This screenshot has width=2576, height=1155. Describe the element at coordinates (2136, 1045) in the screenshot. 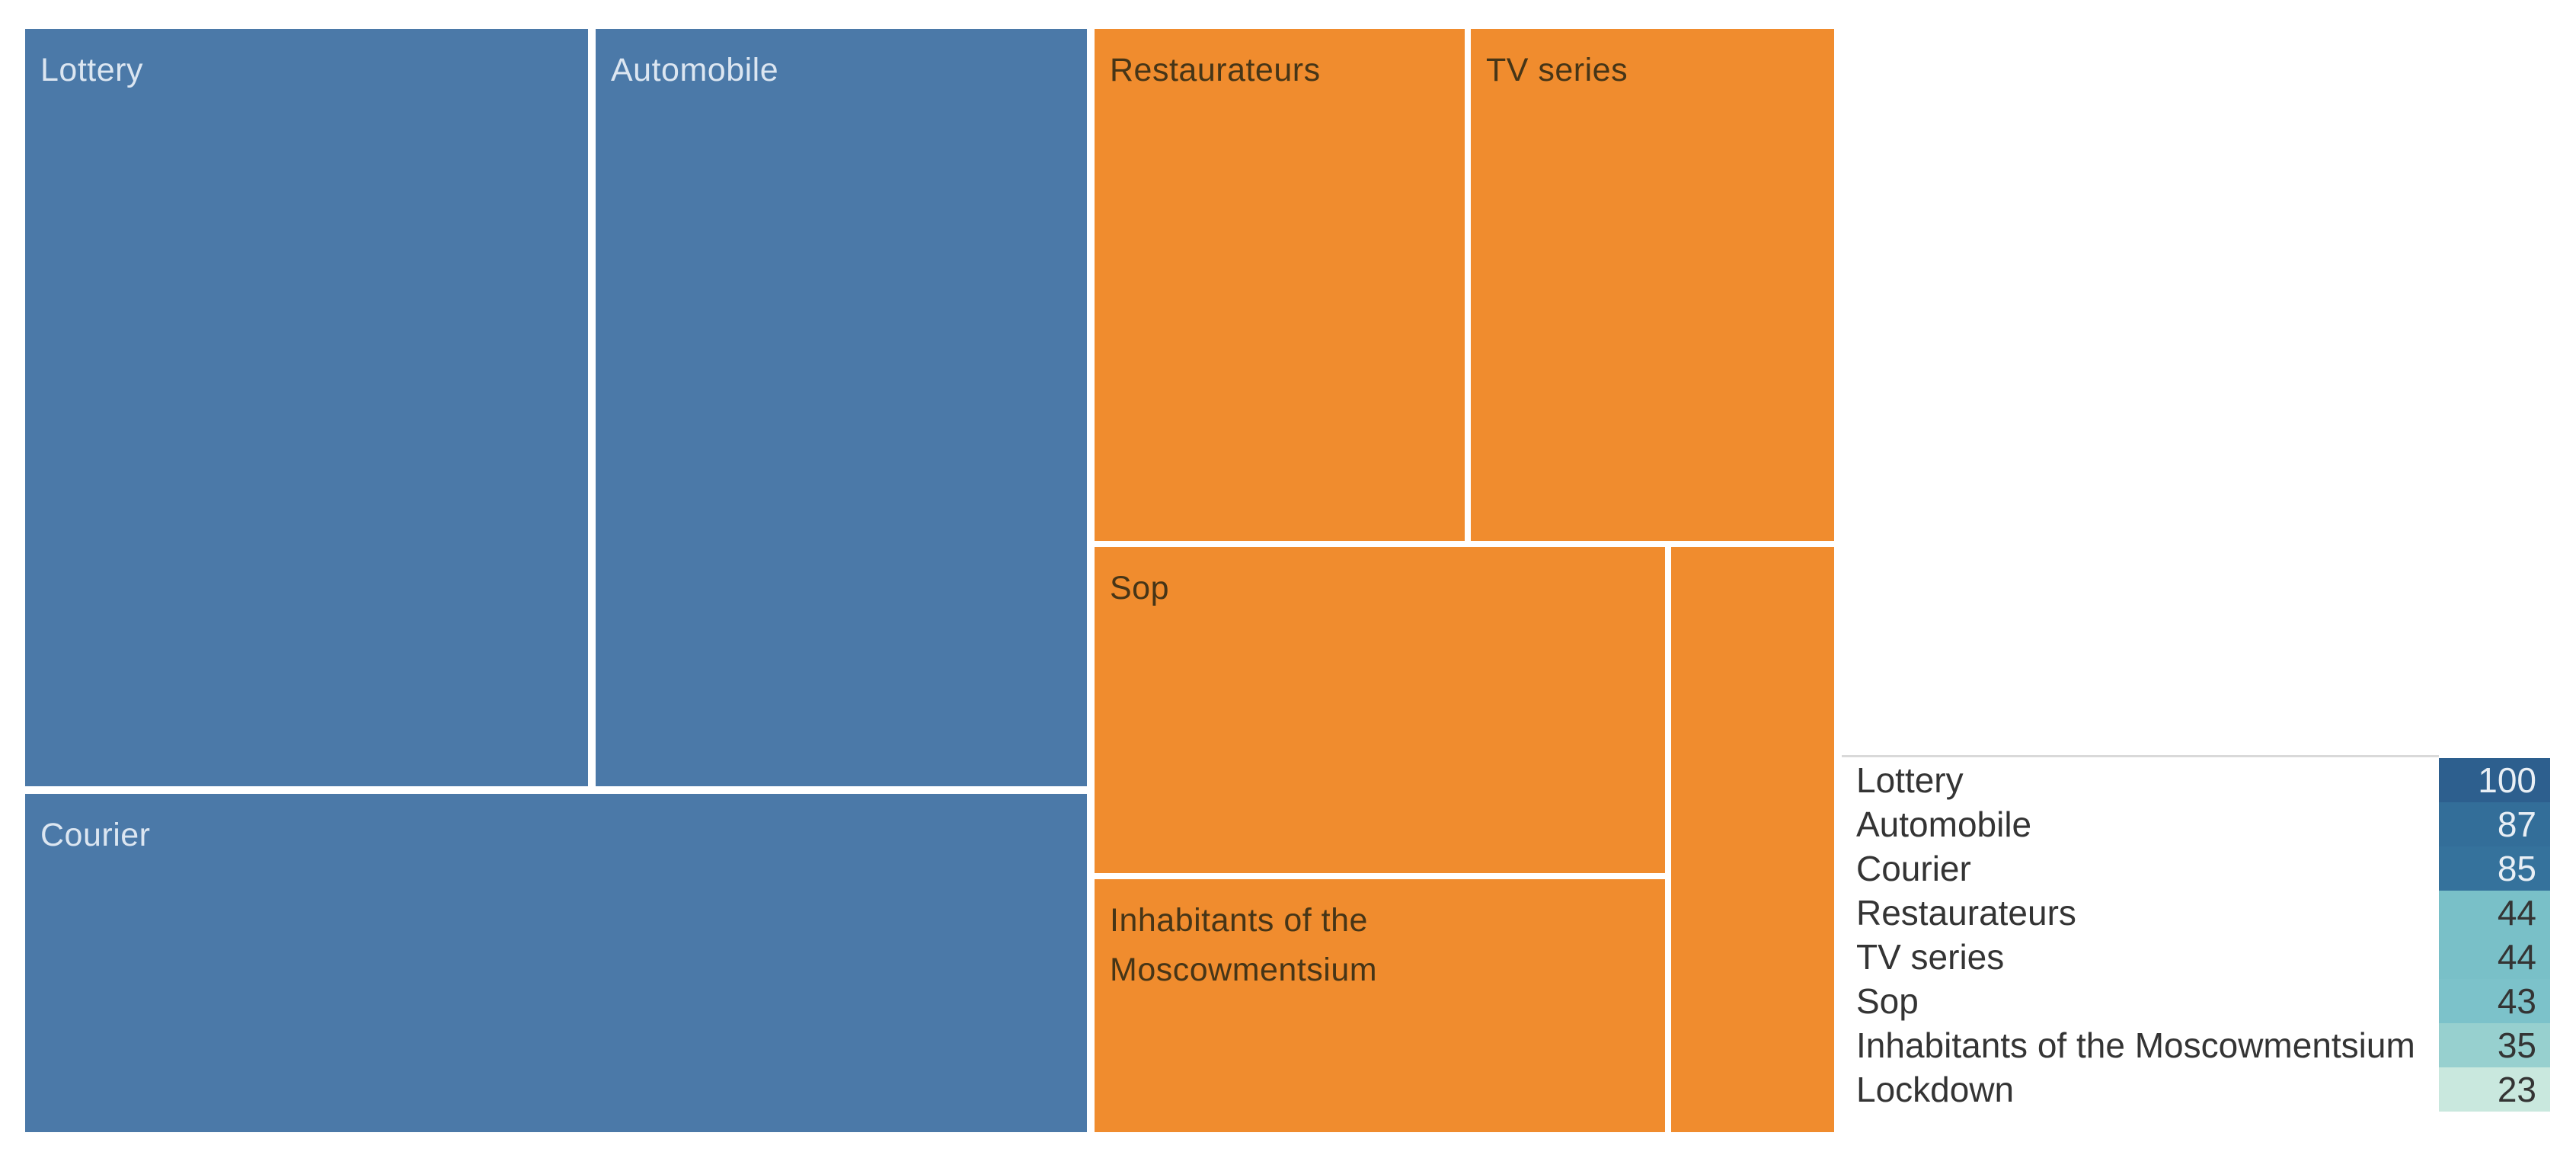

I see `legend-label: Inhabitants of the Moscowmentsium` at that location.